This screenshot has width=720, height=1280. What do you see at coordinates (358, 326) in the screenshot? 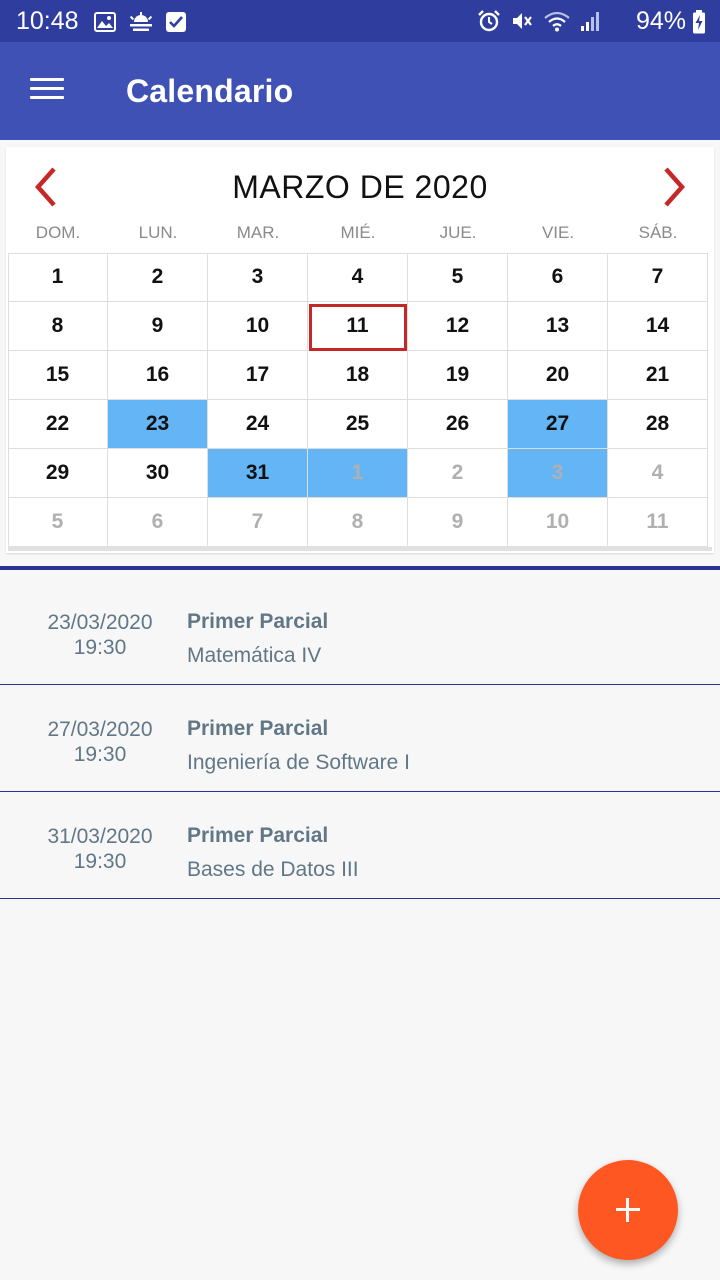
I see `day-cell-today: 11` at bounding box center [358, 326].